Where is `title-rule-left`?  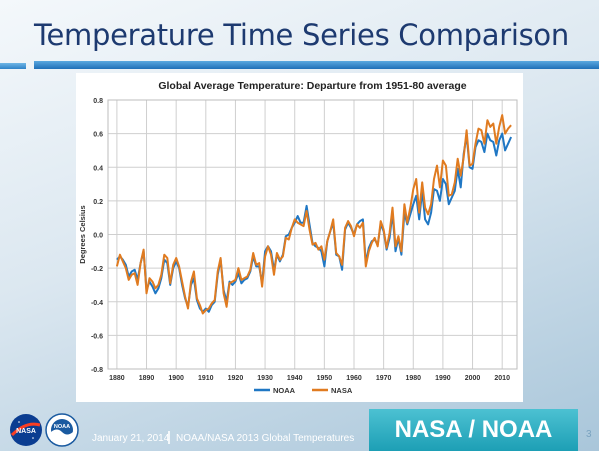 title-rule-left is located at coordinates (13, 66).